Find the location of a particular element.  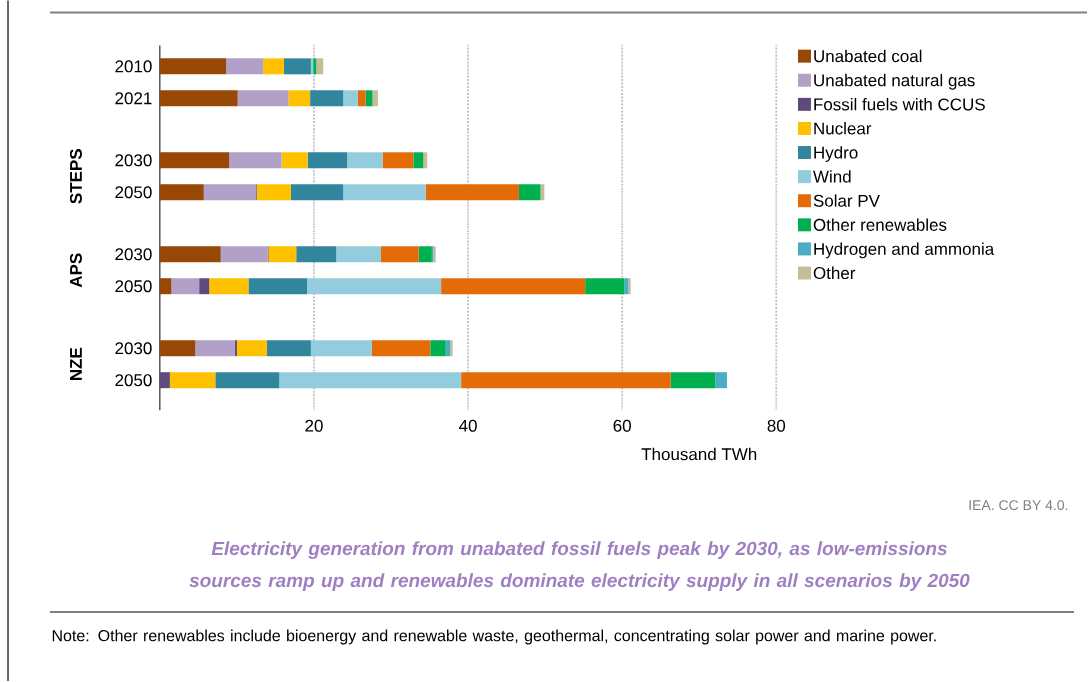

legend-label: Fossil fuels with CCUS is located at coordinates (899, 104).